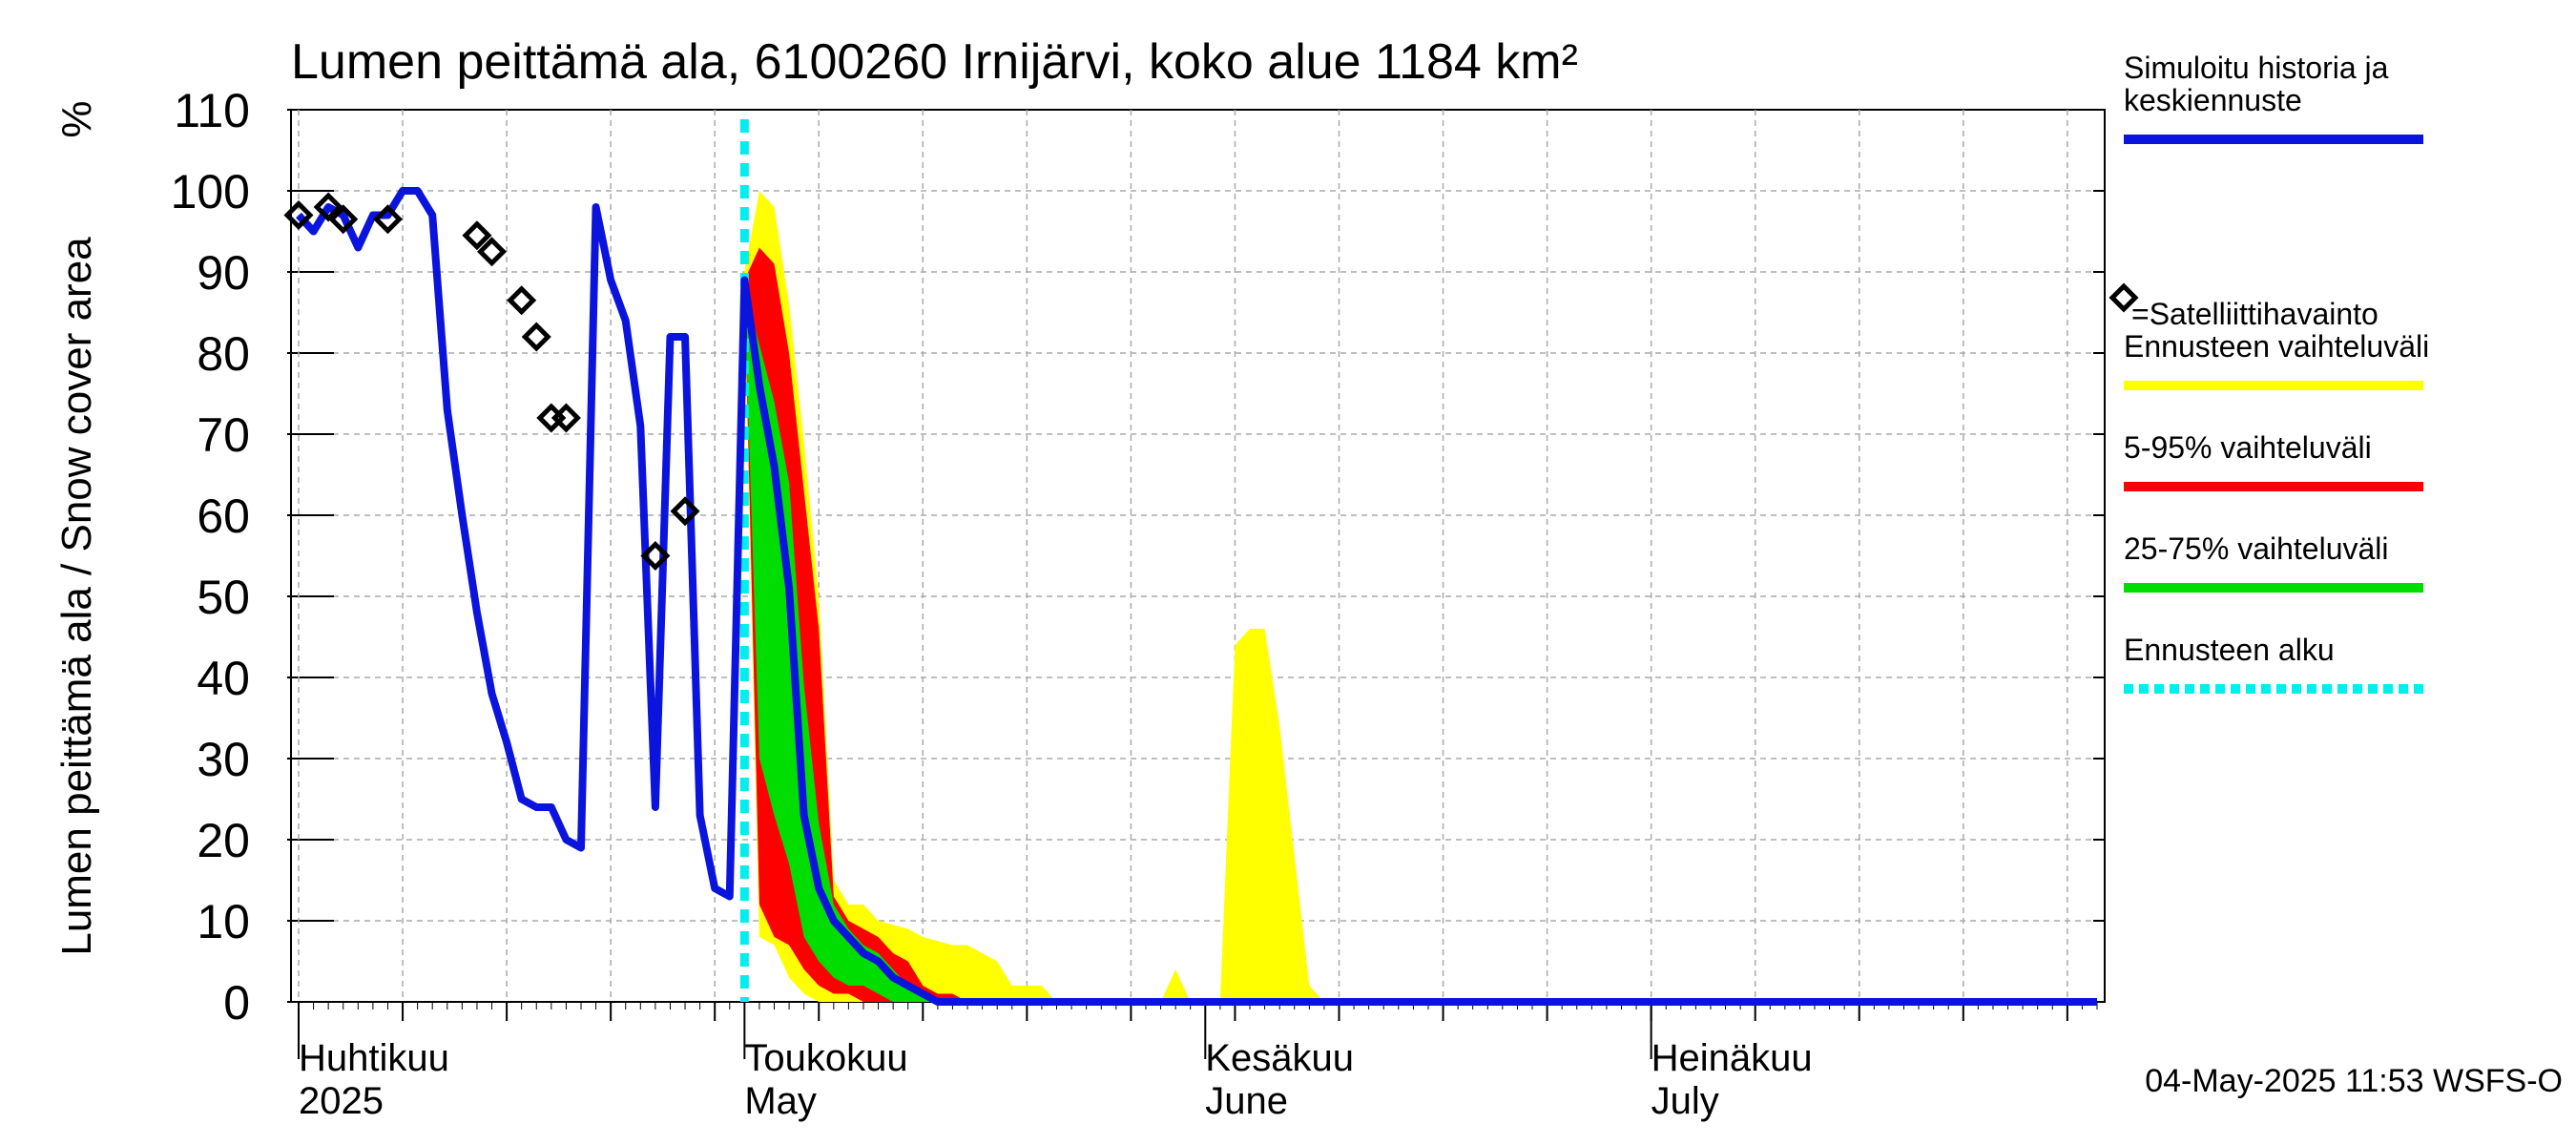 The height and width of the screenshot is (1145, 2576). What do you see at coordinates (210, 192) in the screenshot?
I see `y-tick-label: 100` at bounding box center [210, 192].